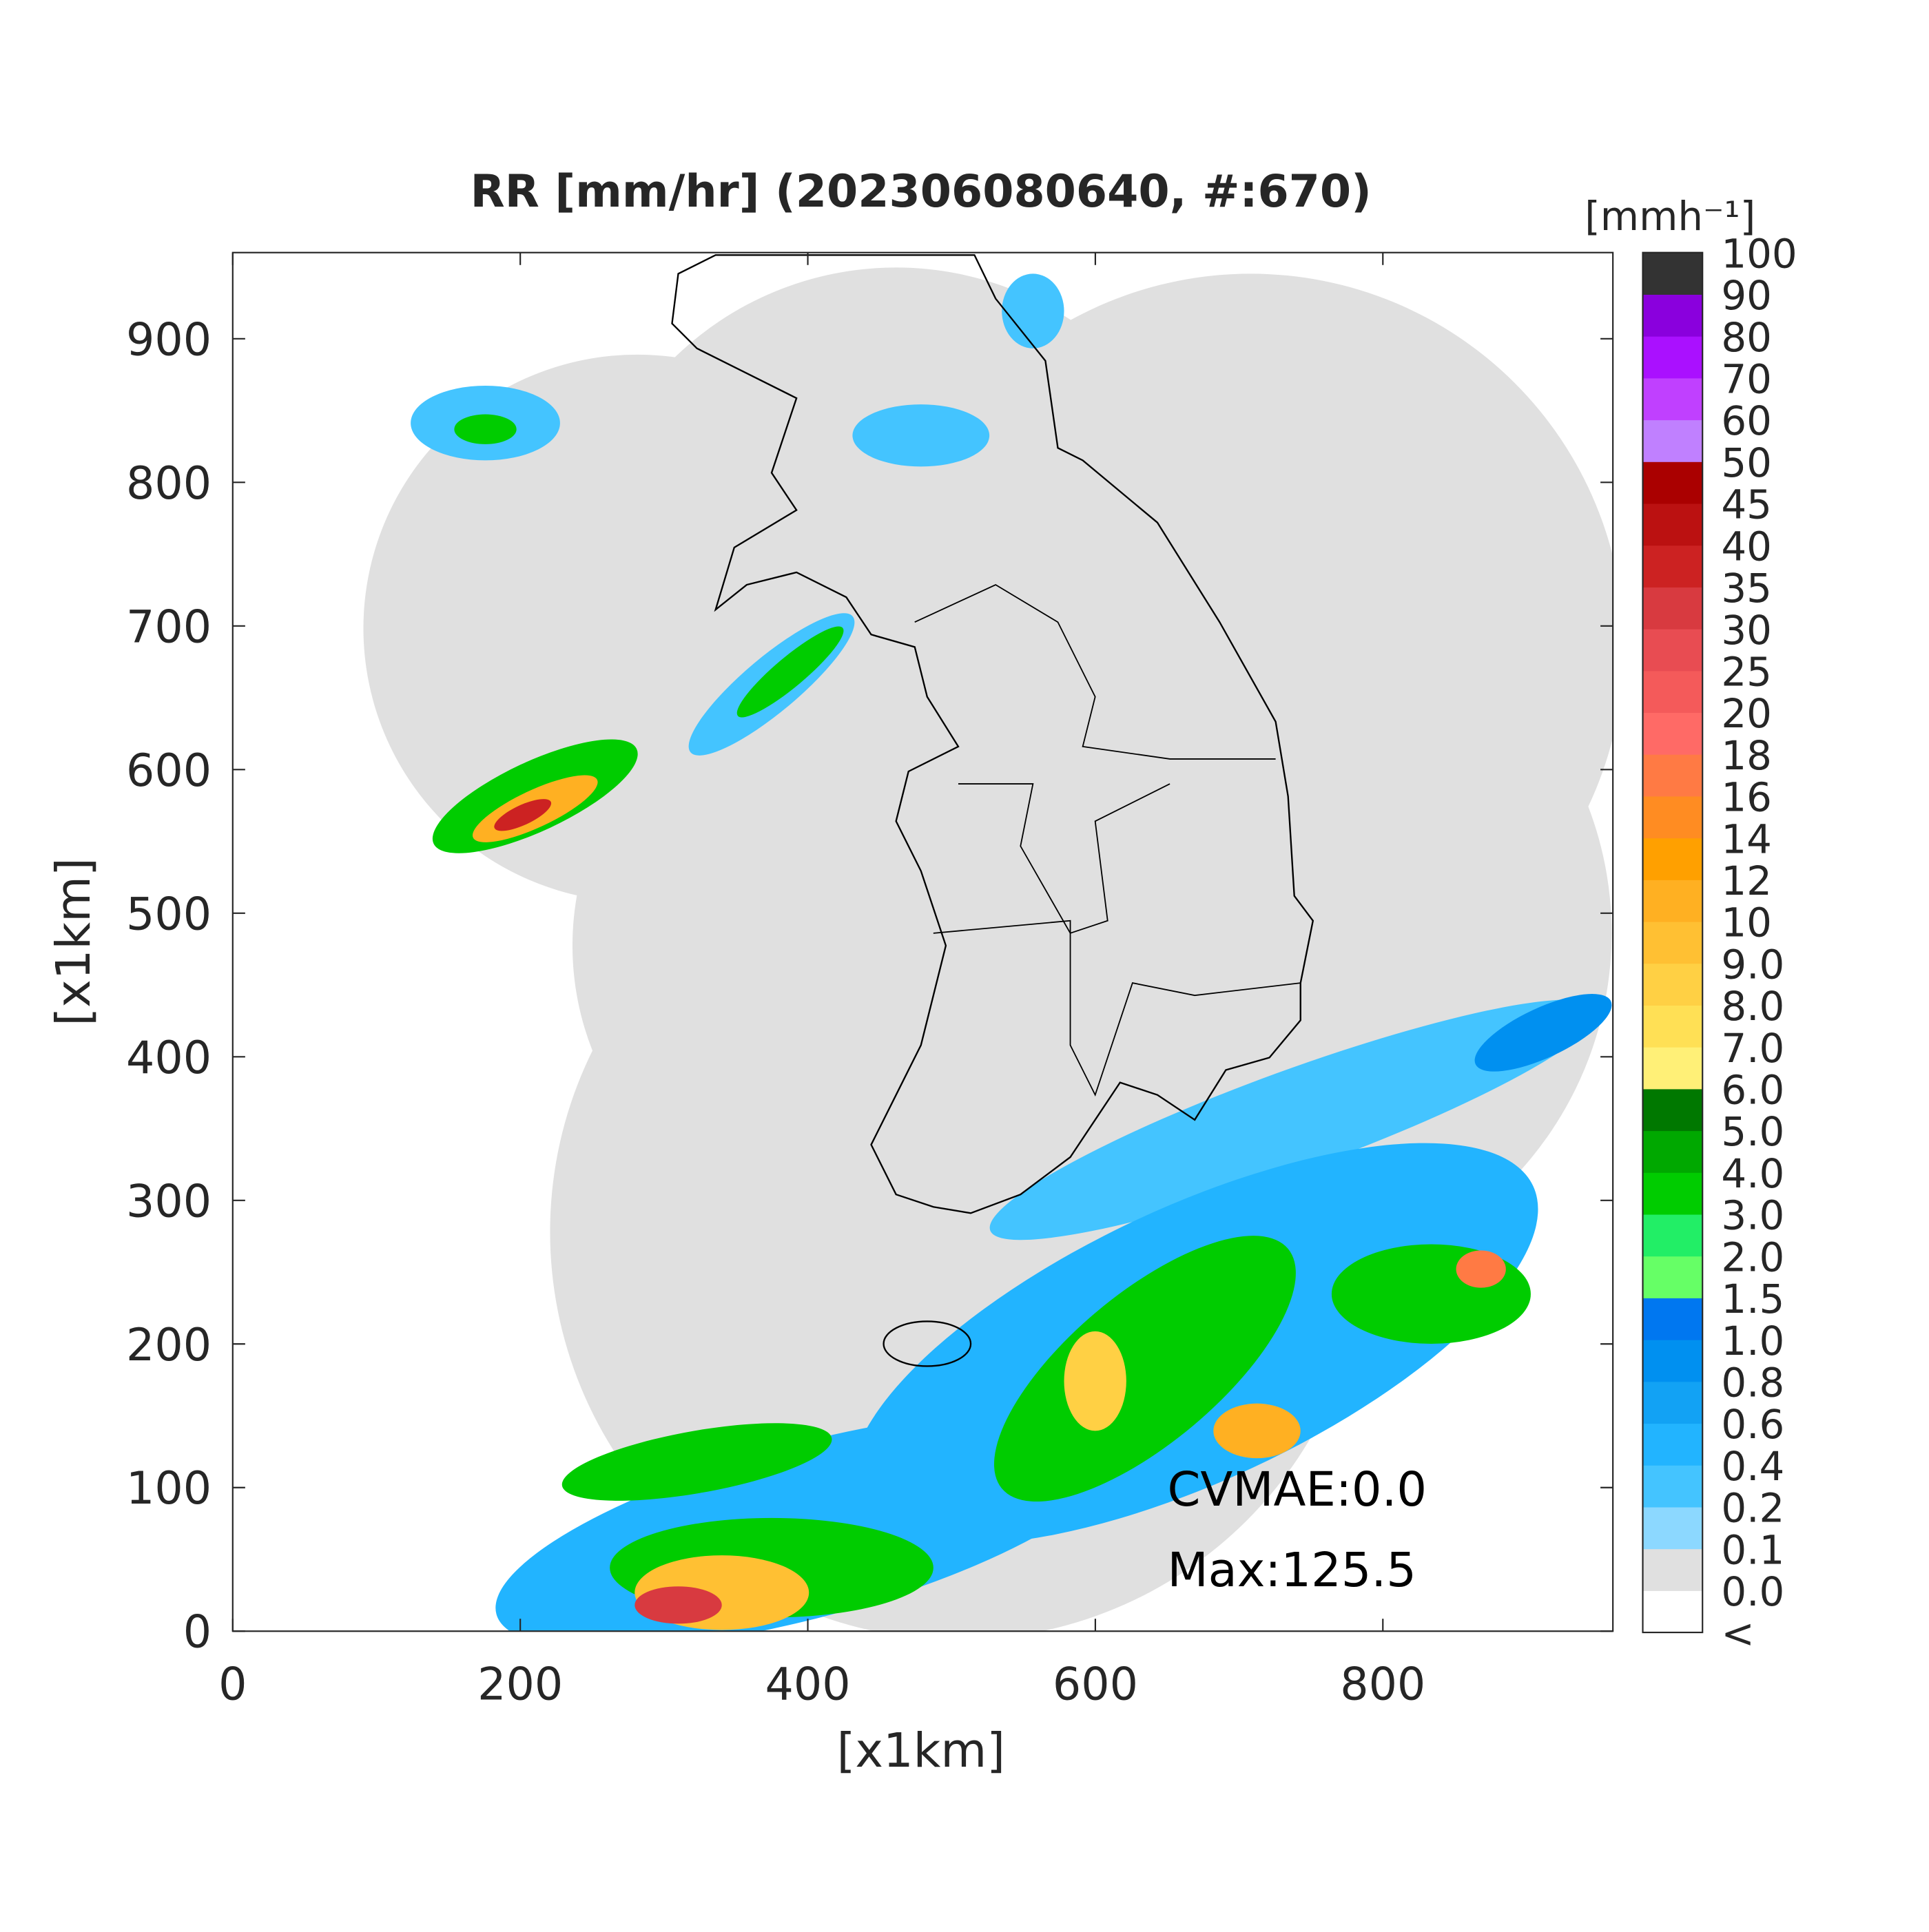 The image size is (1929, 1932). What do you see at coordinates (1752, 1090) in the screenshot?
I see `colorbar-label: 6.0` at bounding box center [1752, 1090].